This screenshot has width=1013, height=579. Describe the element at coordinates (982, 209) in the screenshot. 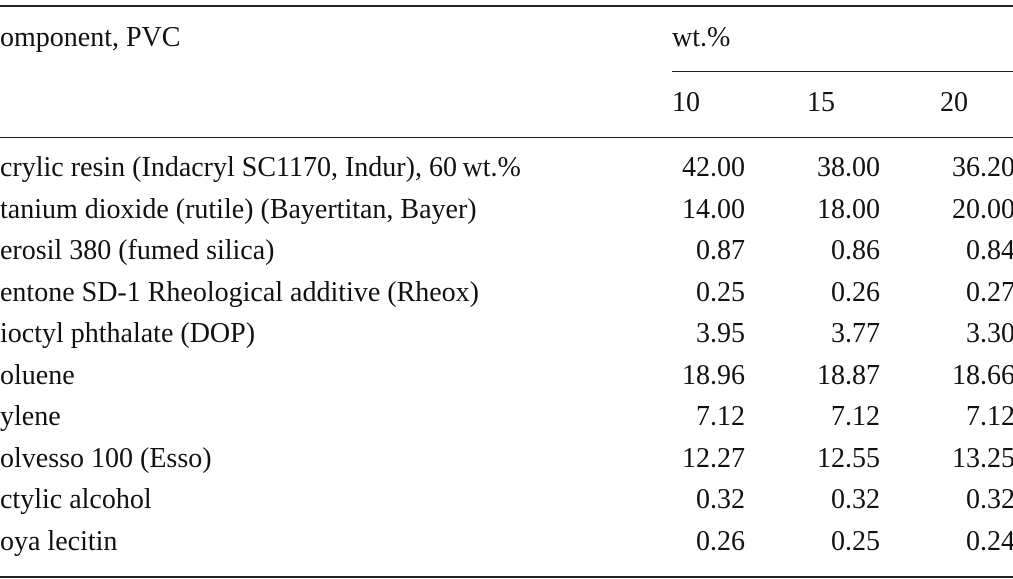

I see `cell-value: 20.00` at that location.